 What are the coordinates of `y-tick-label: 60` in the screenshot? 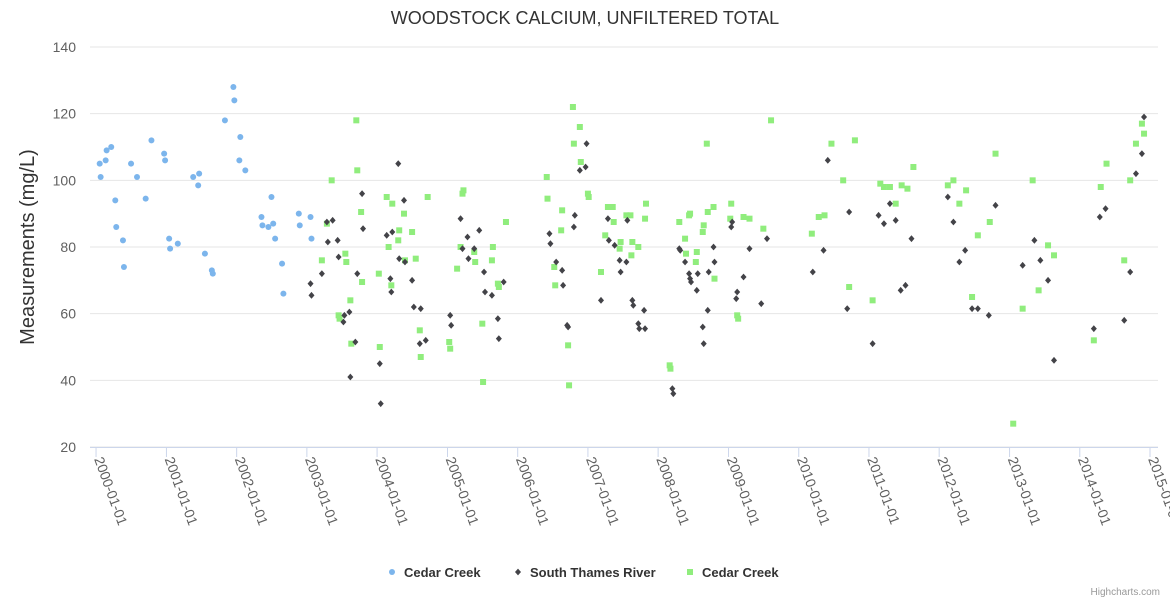 It's located at (68, 314).